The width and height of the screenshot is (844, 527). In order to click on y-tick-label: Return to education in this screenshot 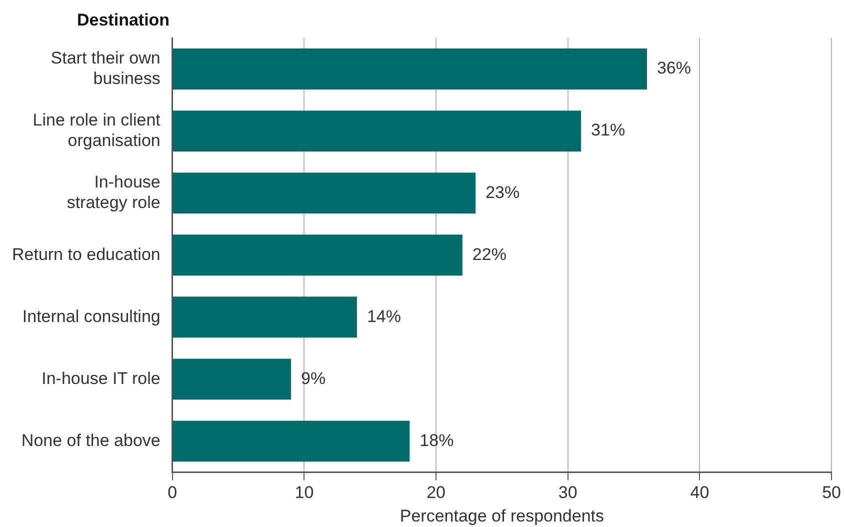, I will do `click(86, 254)`.